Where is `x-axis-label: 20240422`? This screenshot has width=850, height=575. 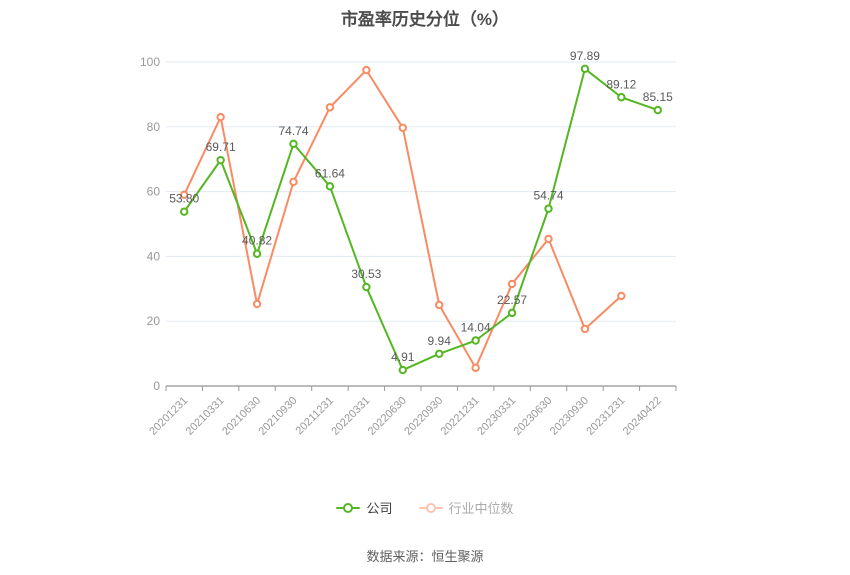 x-axis-label: 20240422 is located at coordinates (642, 416).